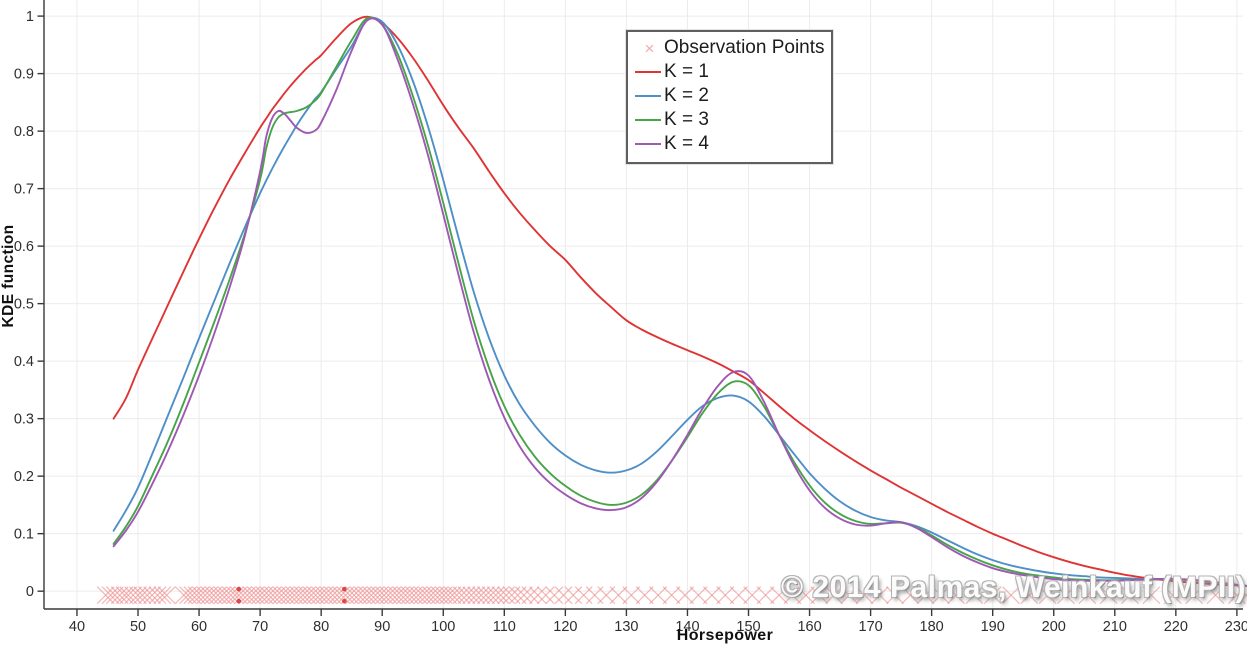 This screenshot has height=647, width=1247. Describe the element at coordinates (24, 535) in the screenshot. I see `svg-text: 0.1` at that location.